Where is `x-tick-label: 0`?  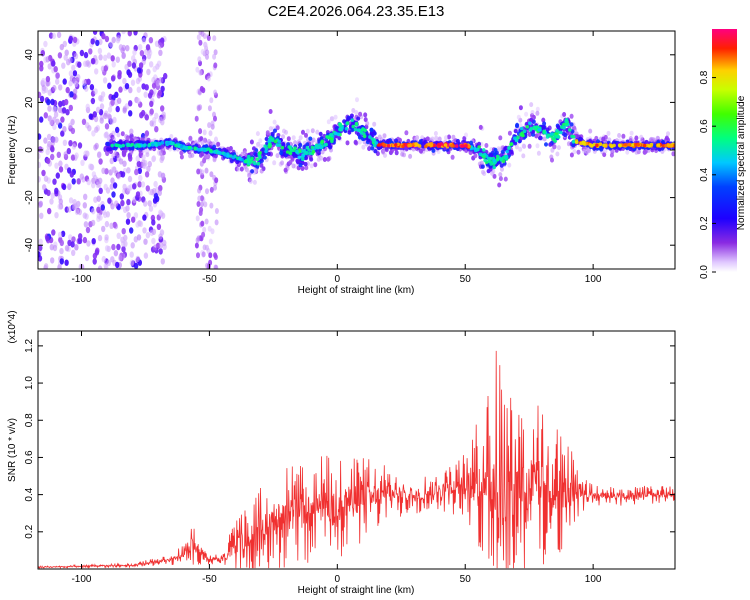
x-tick-label: 0 is located at coordinates (338, 279).